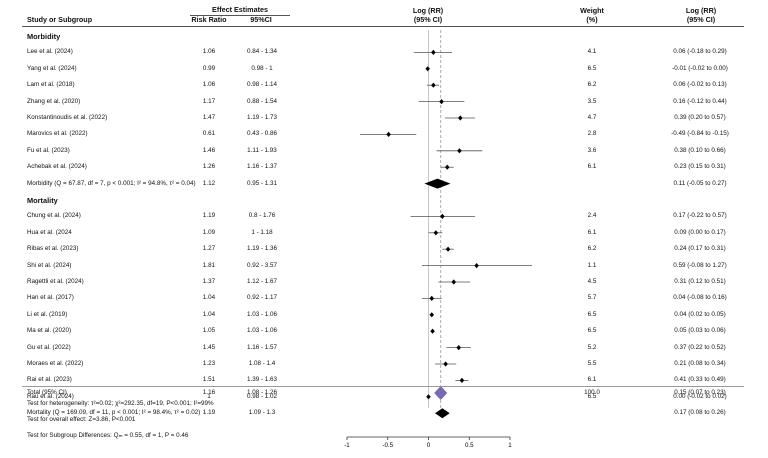 The image size is (768, 458). Describe the element at coordinates (700, 249) in the screenshot. I see `logrr-ci: 0.24 (0.17 to 0.31)` at that location.